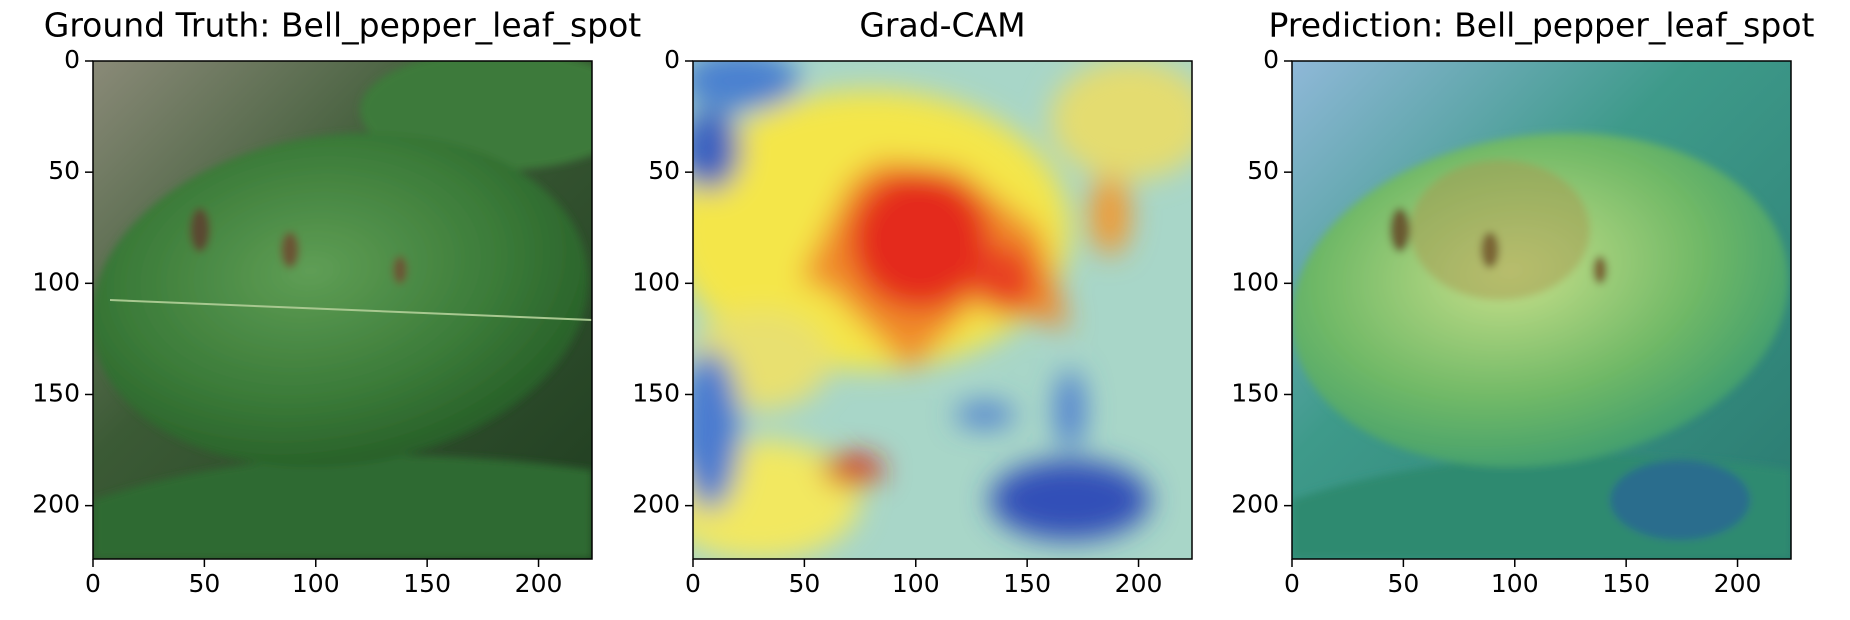 The height and width of the screenshot is (620, 1850). Describe the element at coordinates (942, 25) in the screenshot. I see `panel-title: Grad-CAM` at that location.